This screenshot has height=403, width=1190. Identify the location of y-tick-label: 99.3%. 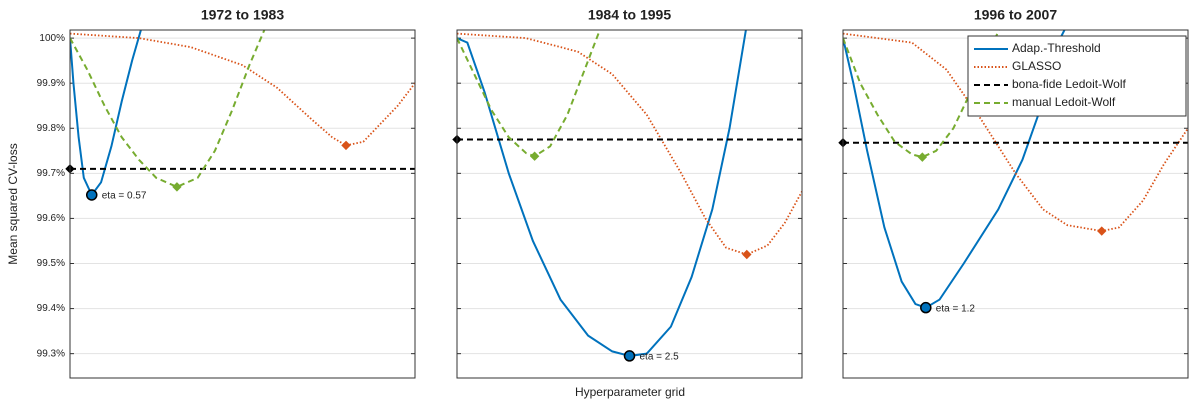
(51, 353).